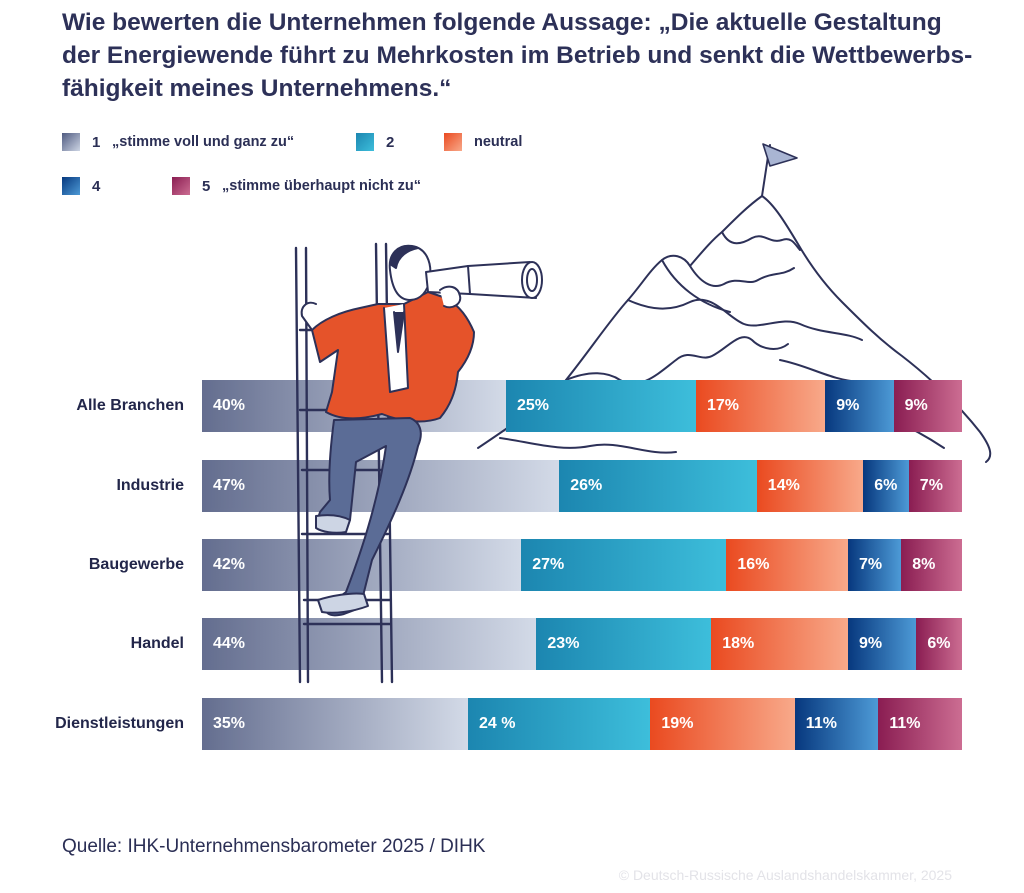 Image resolution: width=1024 pixels, height=893 pixels. I want to click on man-illustration, so click(421, 430).